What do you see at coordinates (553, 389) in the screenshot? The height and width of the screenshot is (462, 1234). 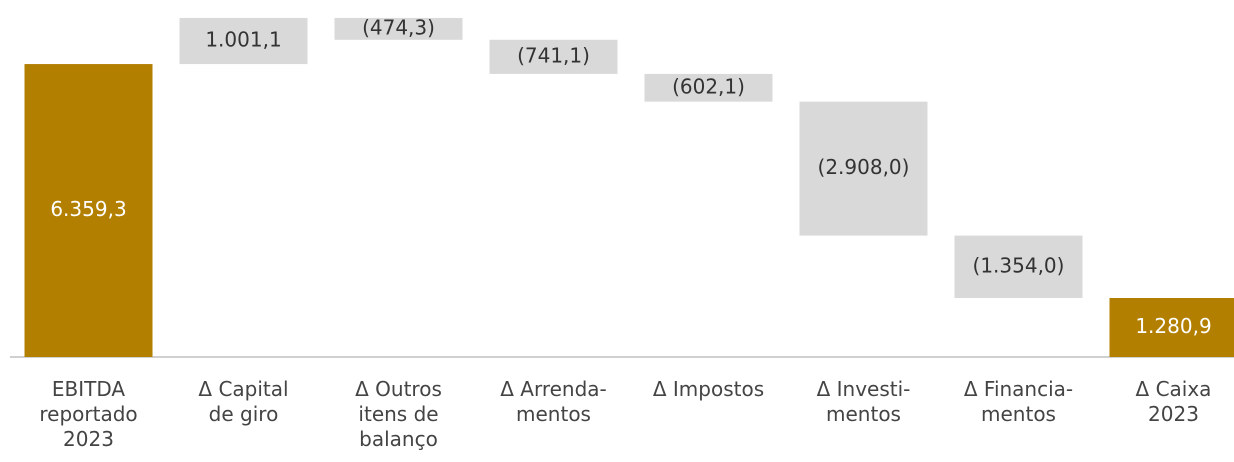 I see `x-tick-label-line: Δ Arrenda-` at bounding box center [553, 389].